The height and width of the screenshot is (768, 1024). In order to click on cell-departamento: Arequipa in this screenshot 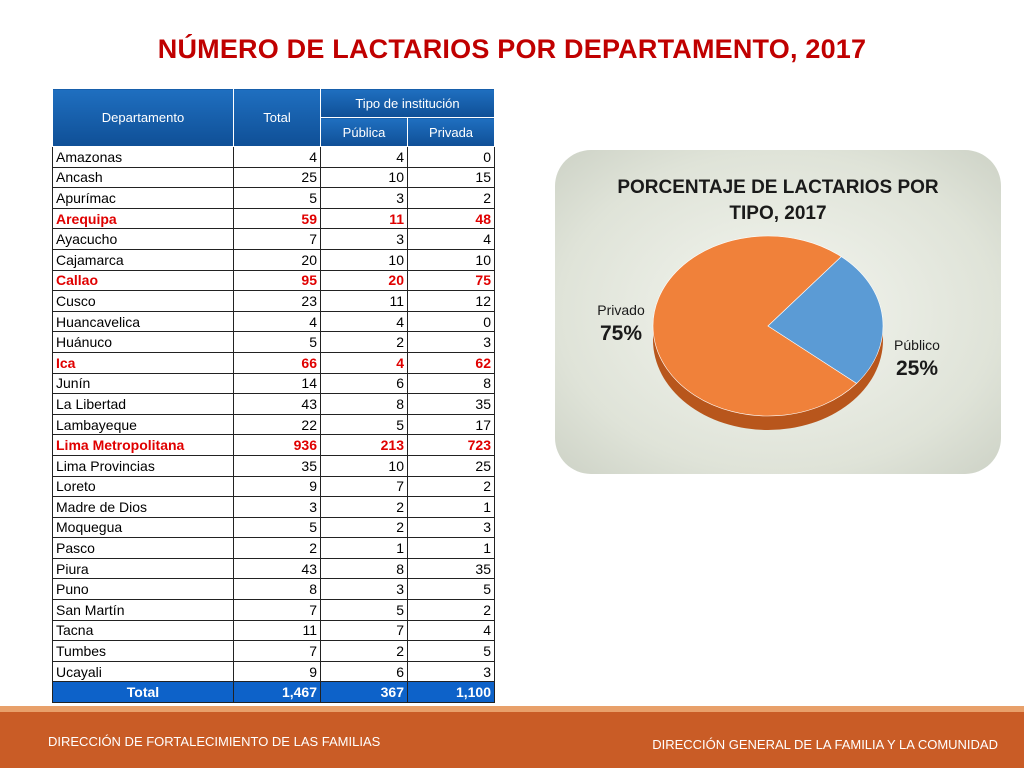, I will do `click(143, 218)`.